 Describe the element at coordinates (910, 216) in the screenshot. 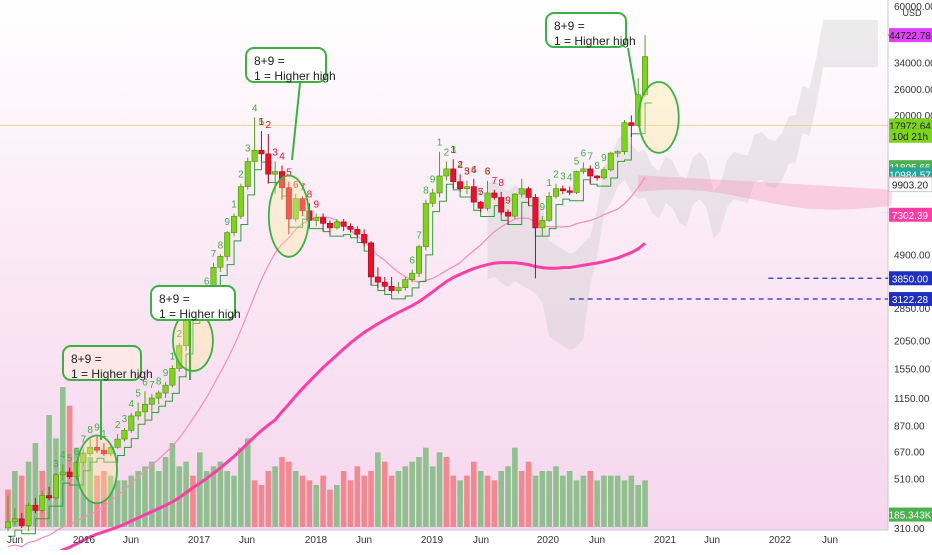

I see `price-badge-label: 7302.39` at that location.